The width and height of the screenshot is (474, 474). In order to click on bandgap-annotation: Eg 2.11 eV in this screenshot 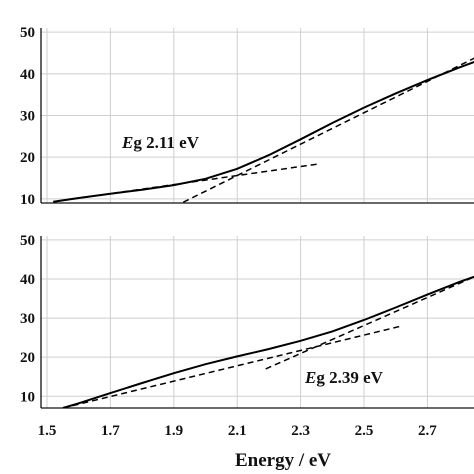, I will do `click(160, 142)`.